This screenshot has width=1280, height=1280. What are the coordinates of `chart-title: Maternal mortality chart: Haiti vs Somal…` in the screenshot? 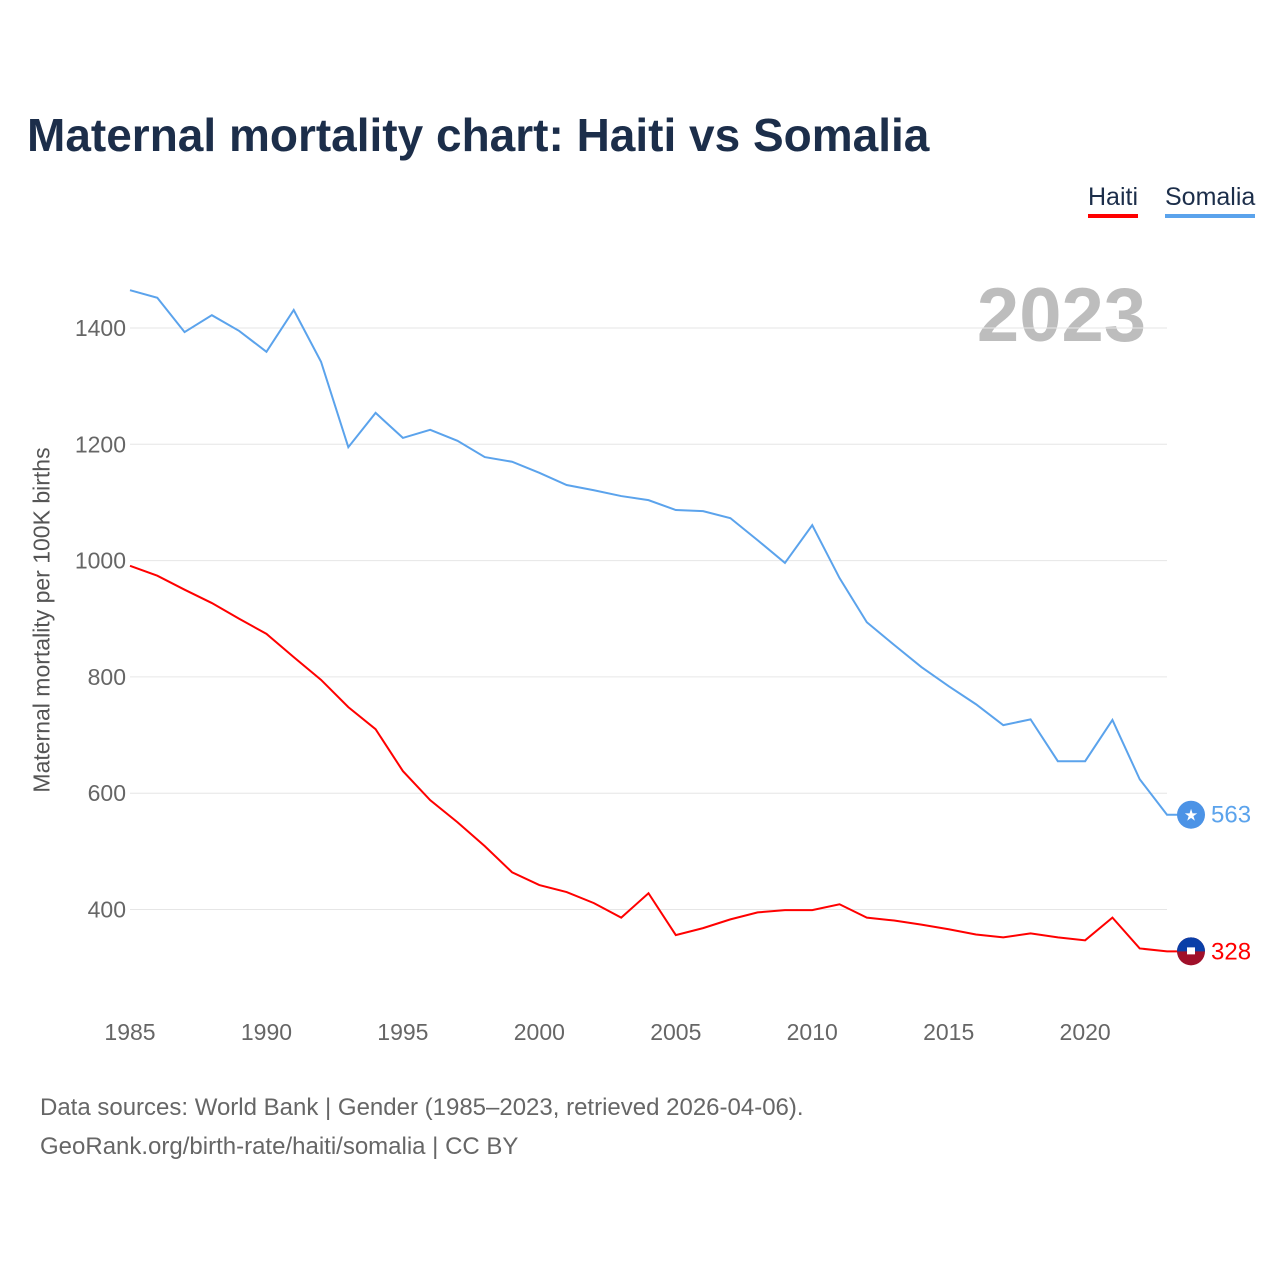 It's located at (478, 135).